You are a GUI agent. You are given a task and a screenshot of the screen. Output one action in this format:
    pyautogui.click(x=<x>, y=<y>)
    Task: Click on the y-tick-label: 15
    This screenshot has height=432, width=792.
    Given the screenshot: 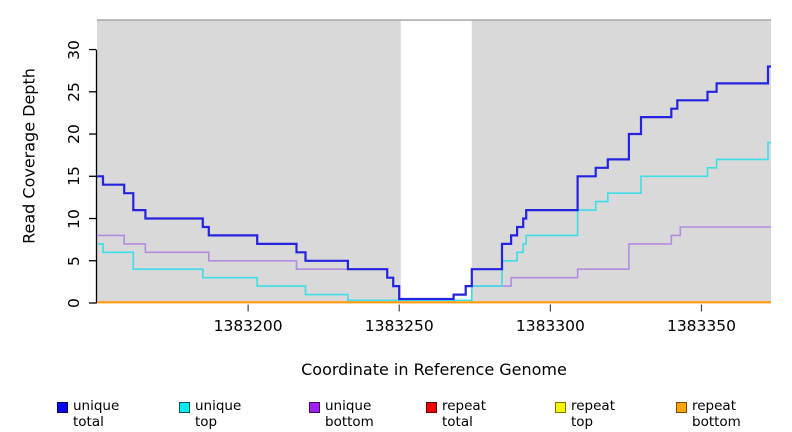 What is the action you would take?
    pyautogui.click(x=74, y=176)
    